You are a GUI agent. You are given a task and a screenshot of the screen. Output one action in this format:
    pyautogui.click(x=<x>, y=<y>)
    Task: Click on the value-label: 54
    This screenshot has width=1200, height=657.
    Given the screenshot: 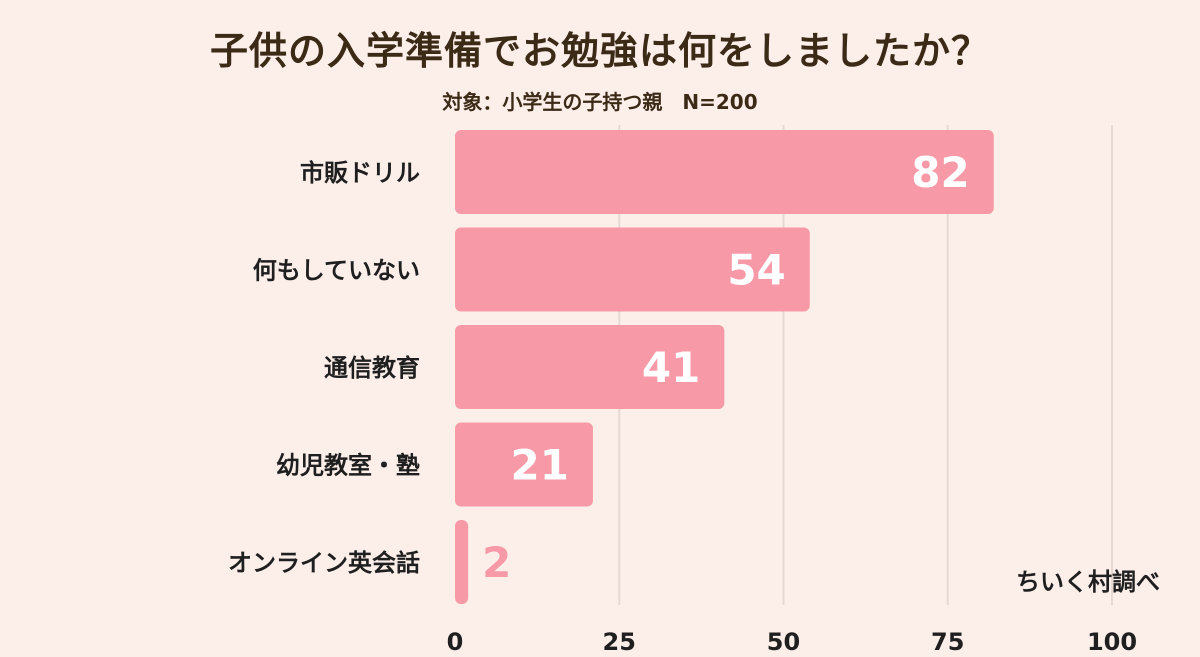 What is the action you would take?
    pyautogui.click(x=756, y=270)
    